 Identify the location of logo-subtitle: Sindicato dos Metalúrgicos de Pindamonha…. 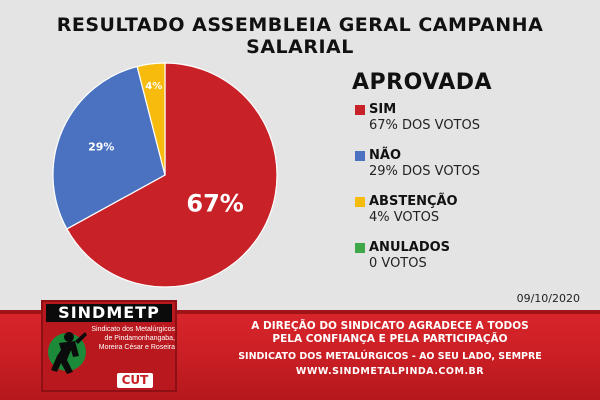
(126, 338).